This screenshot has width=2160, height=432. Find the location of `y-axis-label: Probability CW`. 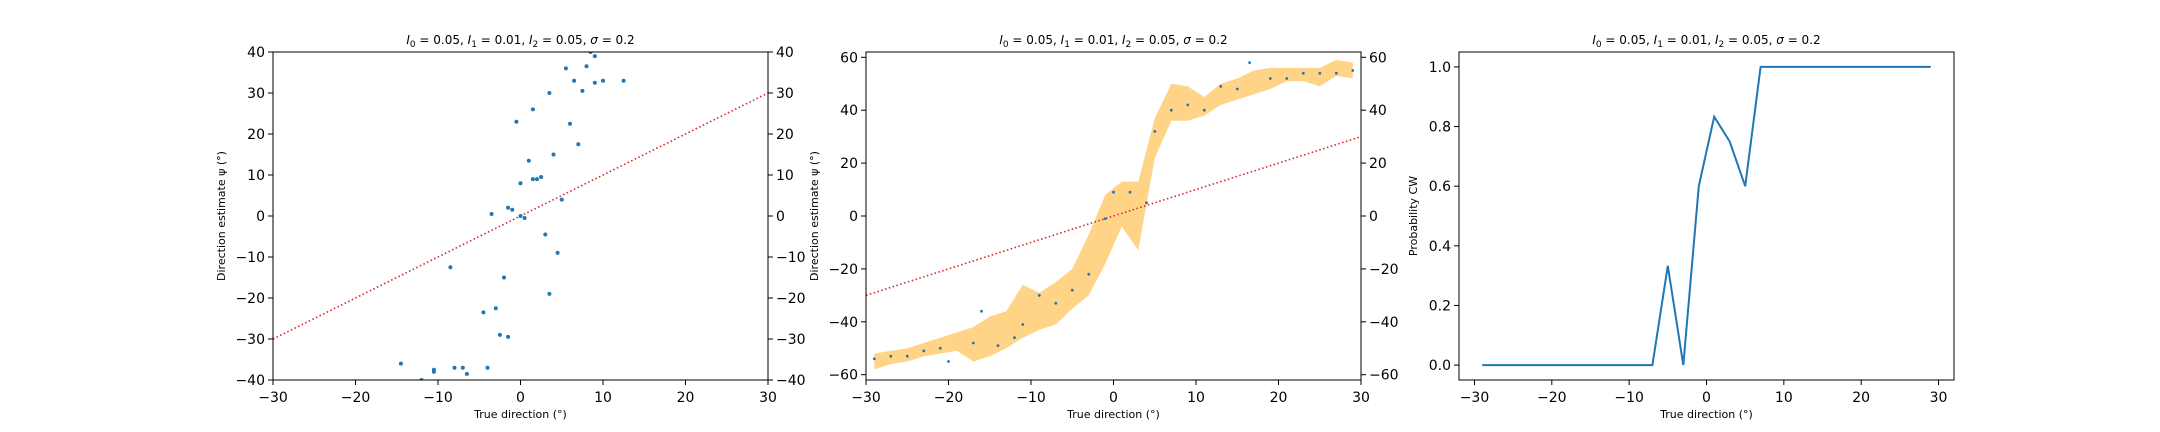

y-axis-label: Probability CW is located at coordinates (1413, 216).